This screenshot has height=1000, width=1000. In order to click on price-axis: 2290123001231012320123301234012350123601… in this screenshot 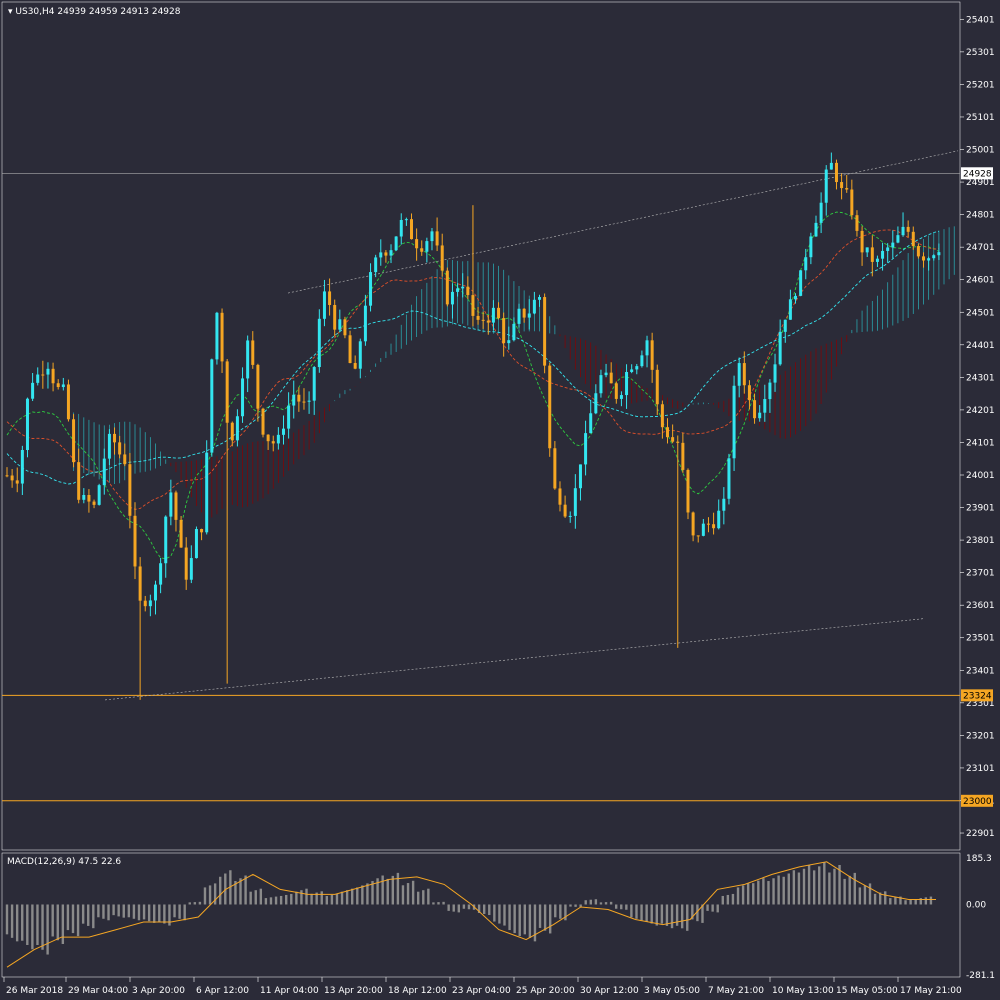, I will do `click(977, 498)`.